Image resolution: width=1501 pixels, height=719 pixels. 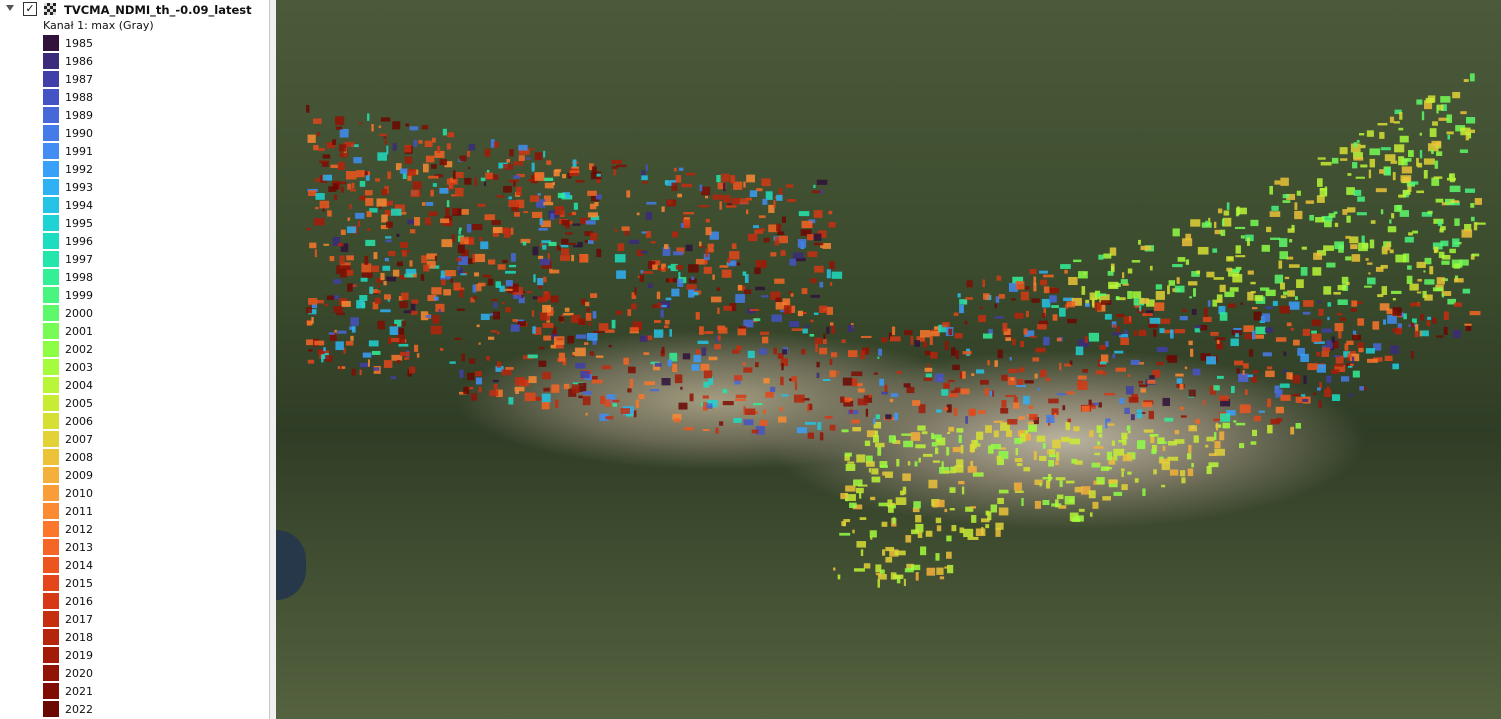 What do you see at coordinates (30, 9) in the screenshot?
I see `layer-checkbox: ✓` at bounding box center [30, 9].